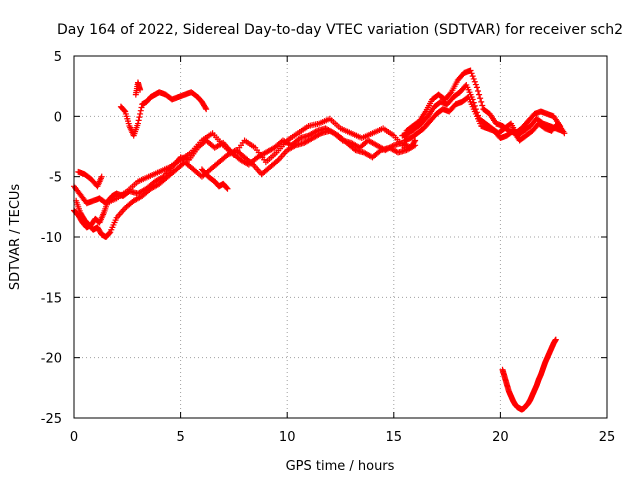 The image size is (640, 480). Describe the element at coordinates (58, 57) in the screenshot. I see `y-tick-label: 5` at that location.